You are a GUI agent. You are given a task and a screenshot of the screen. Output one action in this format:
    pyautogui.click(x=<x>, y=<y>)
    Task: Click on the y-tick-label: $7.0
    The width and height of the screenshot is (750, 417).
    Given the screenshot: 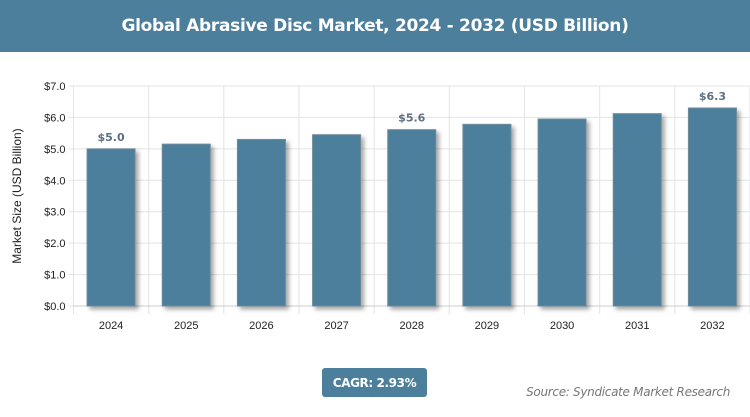 What is the action you would take?
    pyautogui.click(x=54, y=87)
    